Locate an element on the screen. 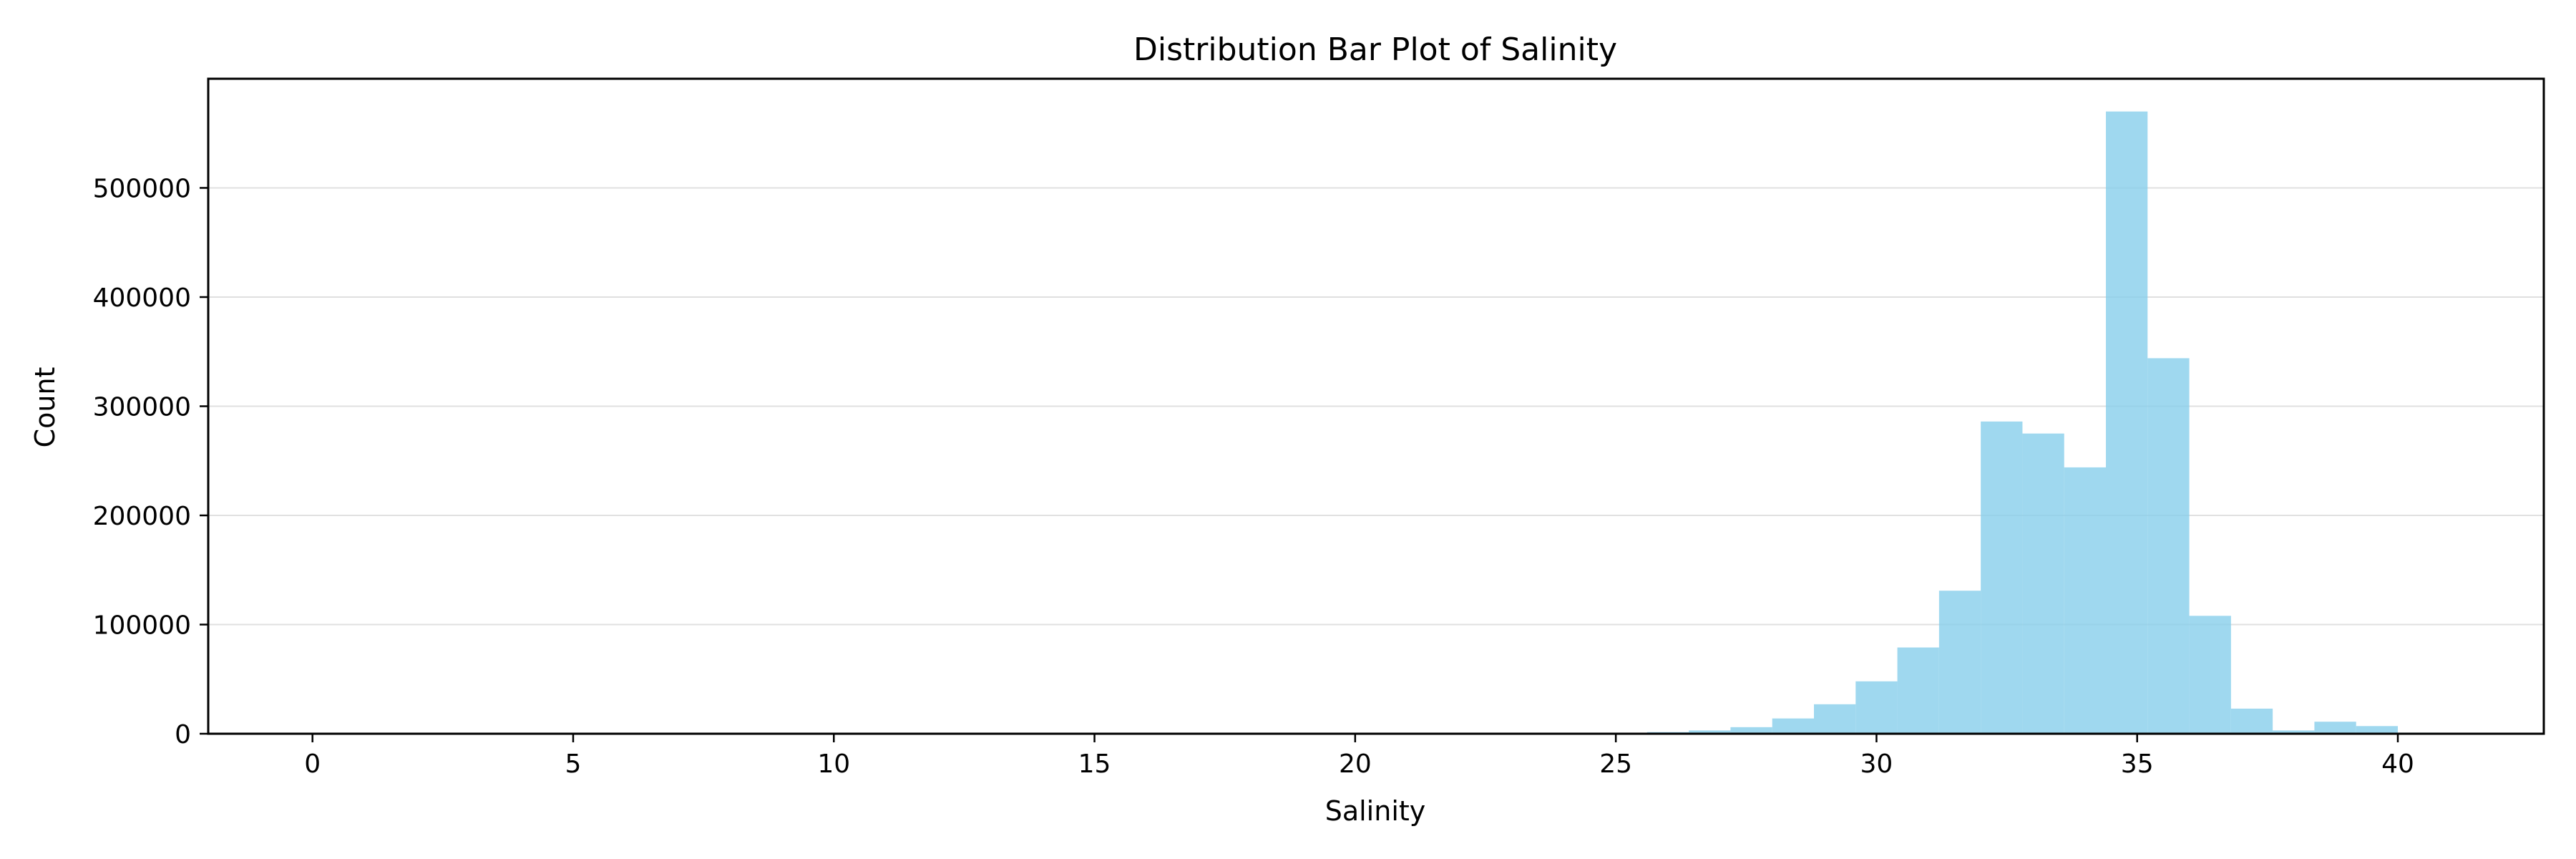 This screenshot has width=2576, height=859. chart-title: Distribution Bar Plot of Salinity is located at coordinates (1375, 49).